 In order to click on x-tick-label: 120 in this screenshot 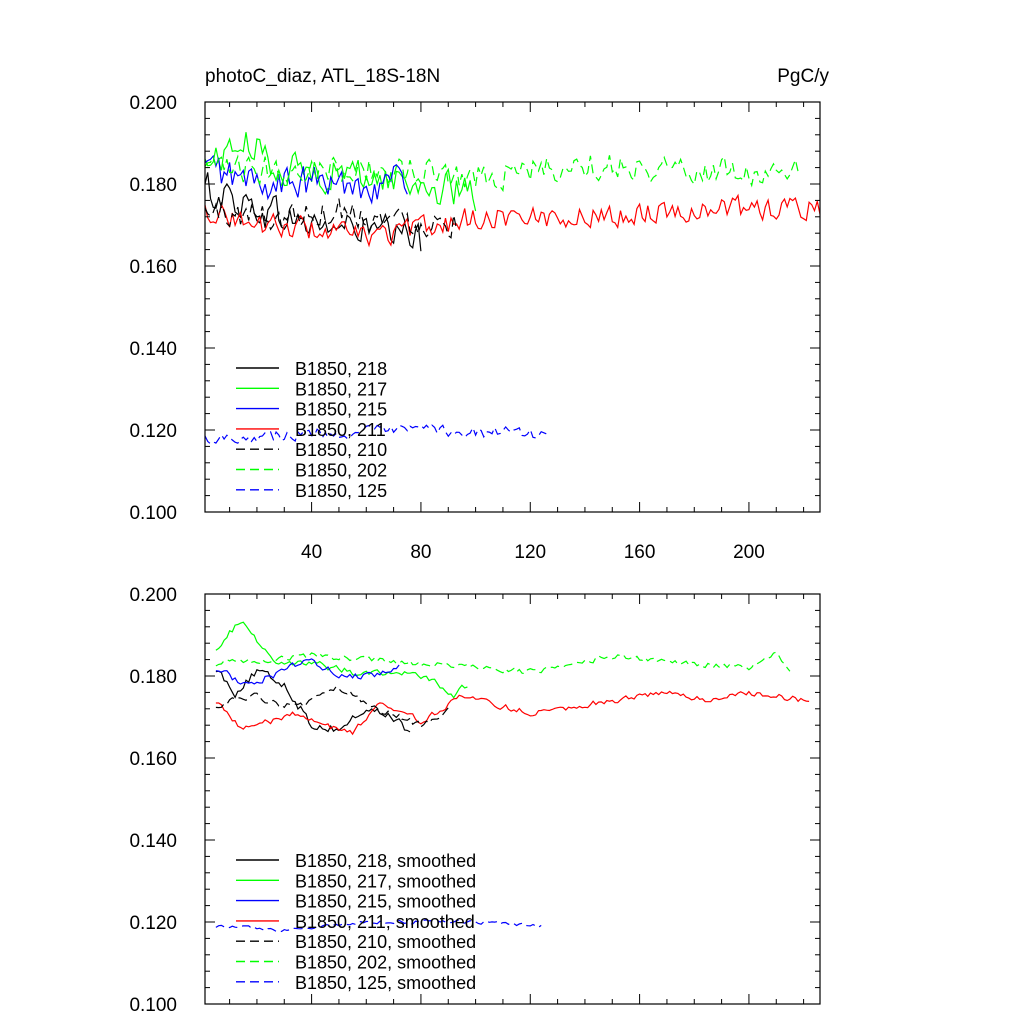, I will do `click(530, 552)`.